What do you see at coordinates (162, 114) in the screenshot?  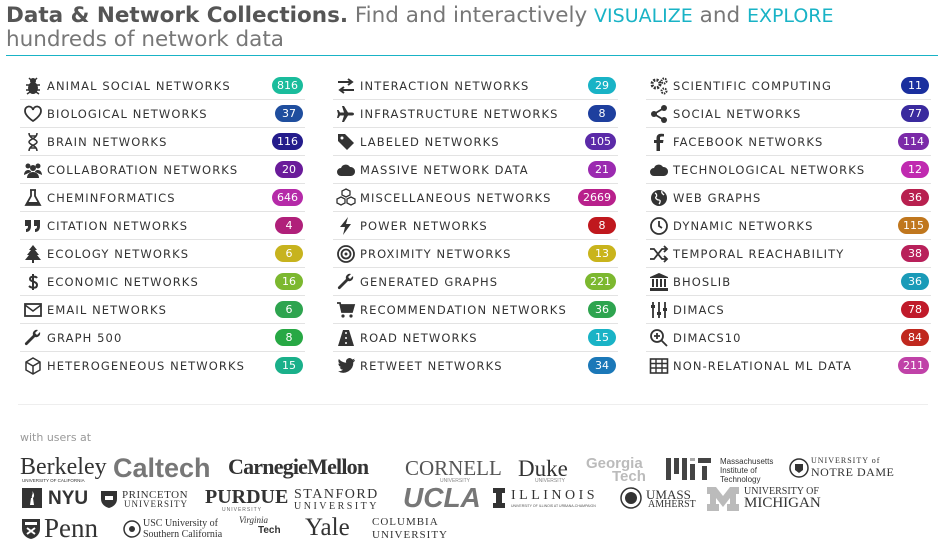 I see `collection-row: BIOLOGICAL NETWORKS 37` at bounding box center [162, 114].